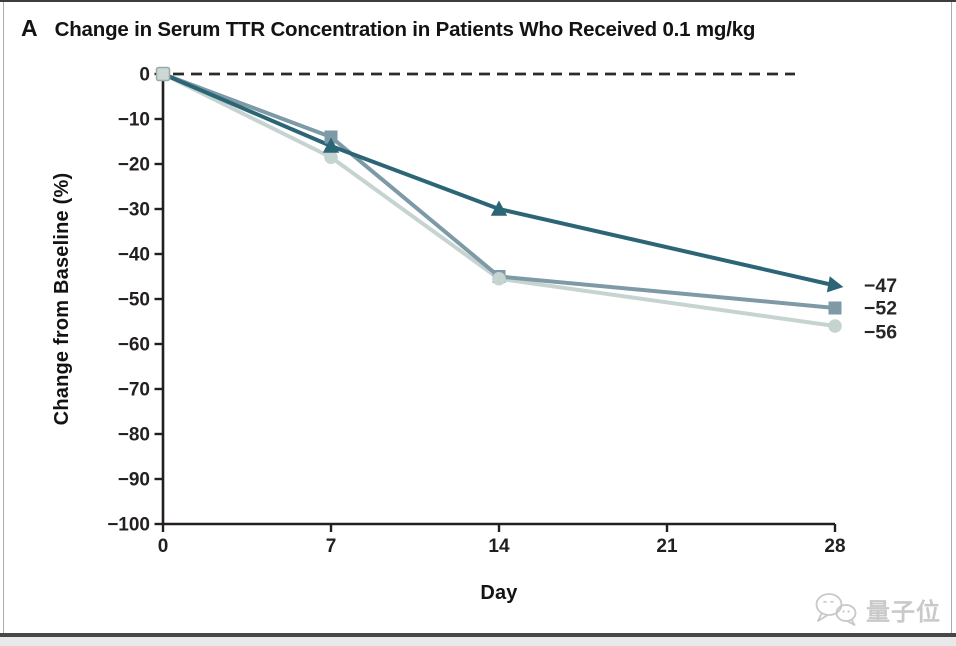 The height and width of the screenshot is (646, 956). I want to click on bottom-rule, so click(478, 635).